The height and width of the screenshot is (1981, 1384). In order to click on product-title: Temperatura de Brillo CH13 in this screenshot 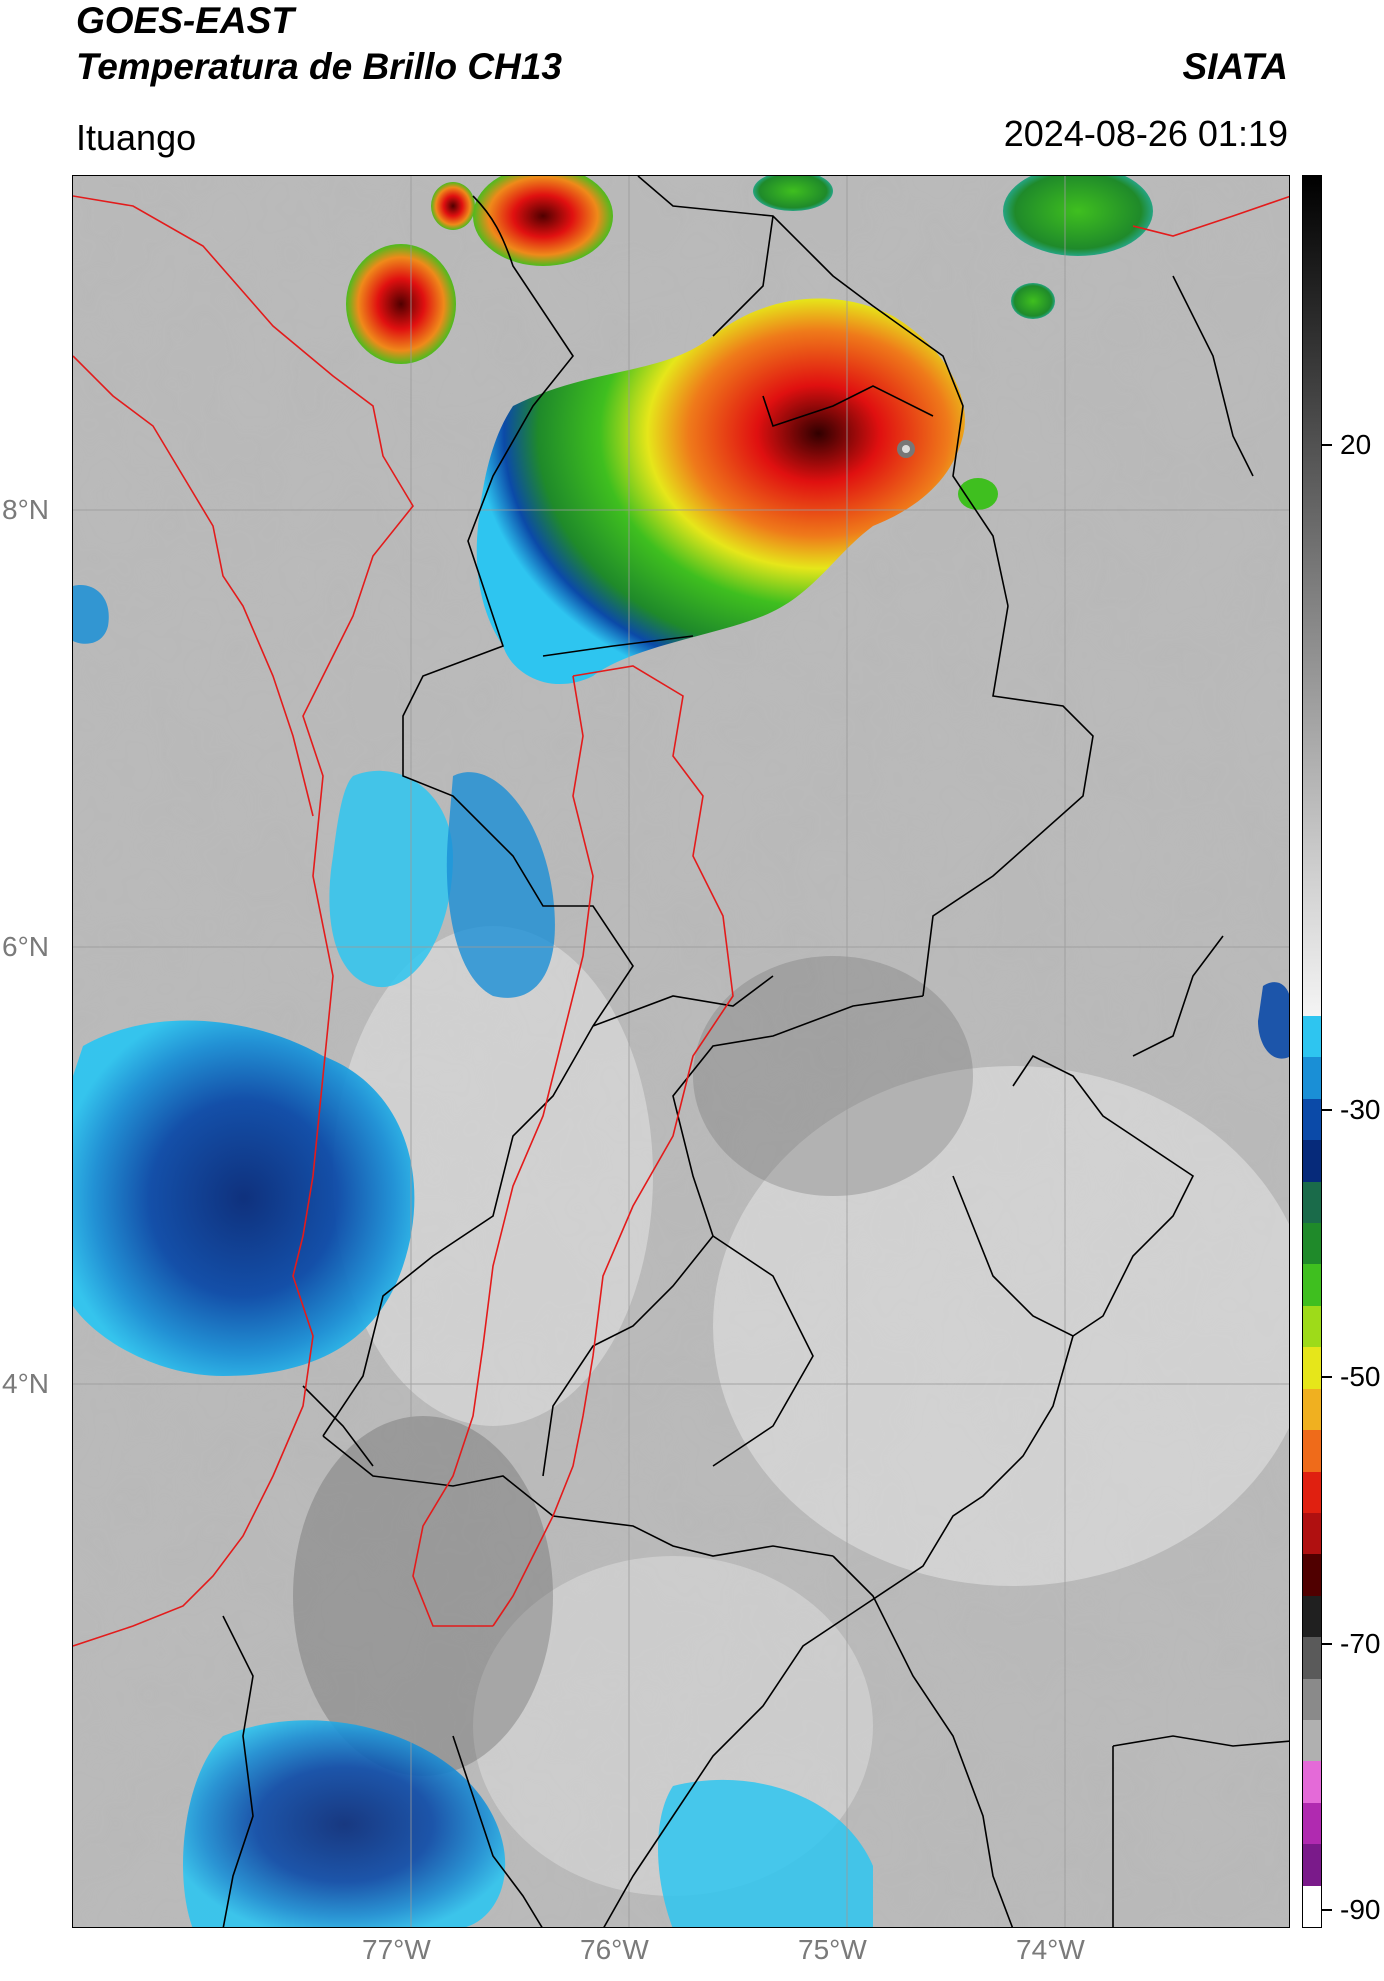, I will do `click(319, 66)`.